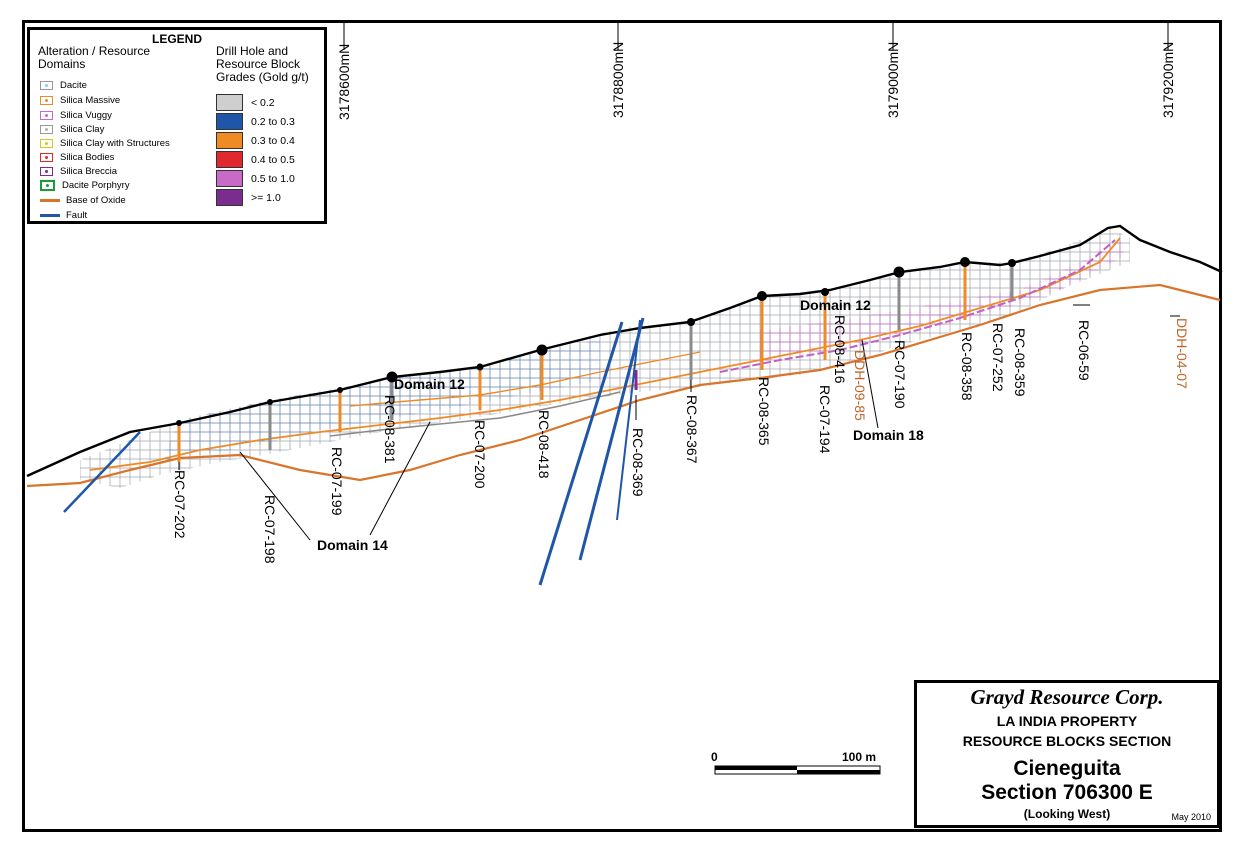 The width and height of the screenshot is (1245, 854). I want to click on drill-hole-label: RC-08-369, so click(638, 462).